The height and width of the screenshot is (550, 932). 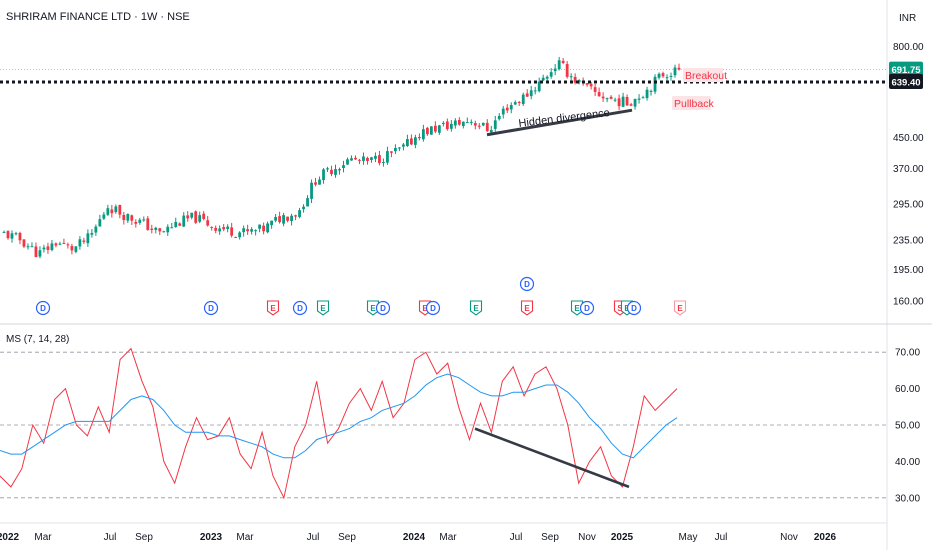 I want to click on price-tick-label: 160.00, so click(x=908, y=301).